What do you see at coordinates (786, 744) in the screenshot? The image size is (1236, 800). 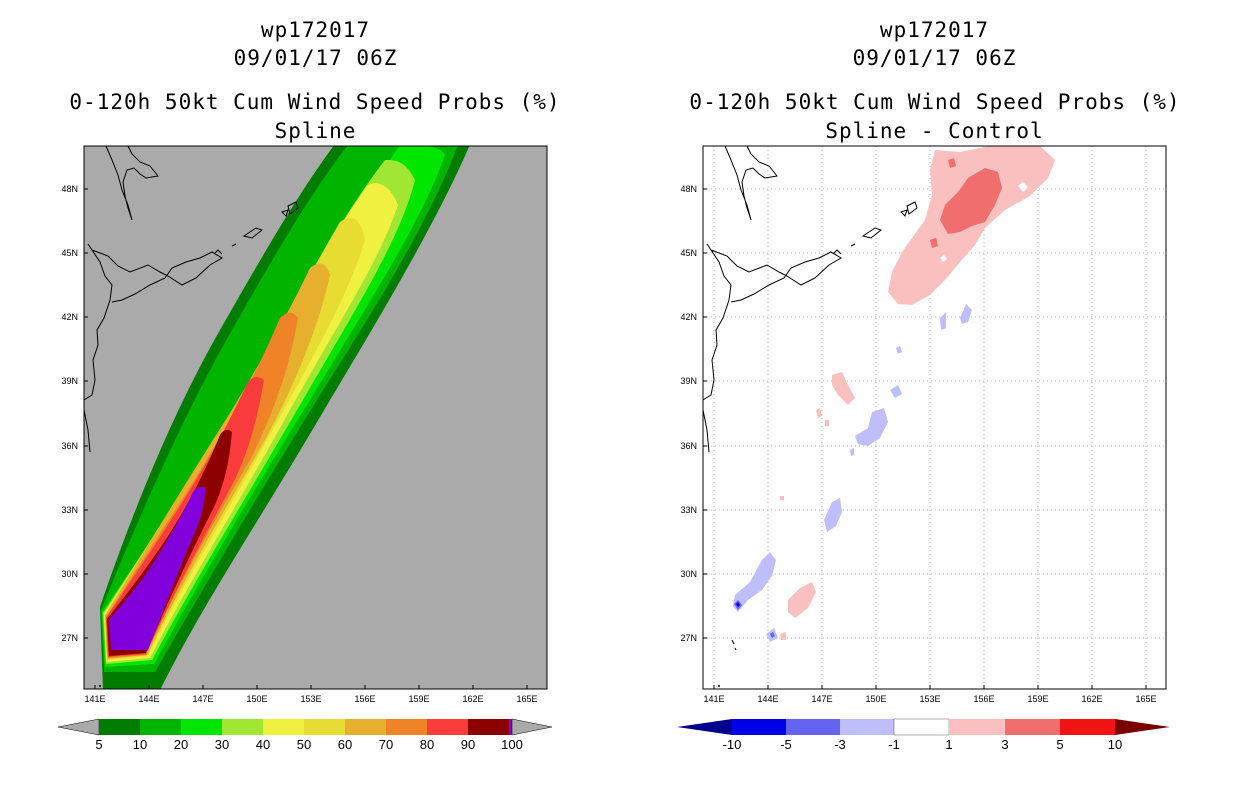 I see `right-cb-label-m5: -5` at bounding box center [786, 744].